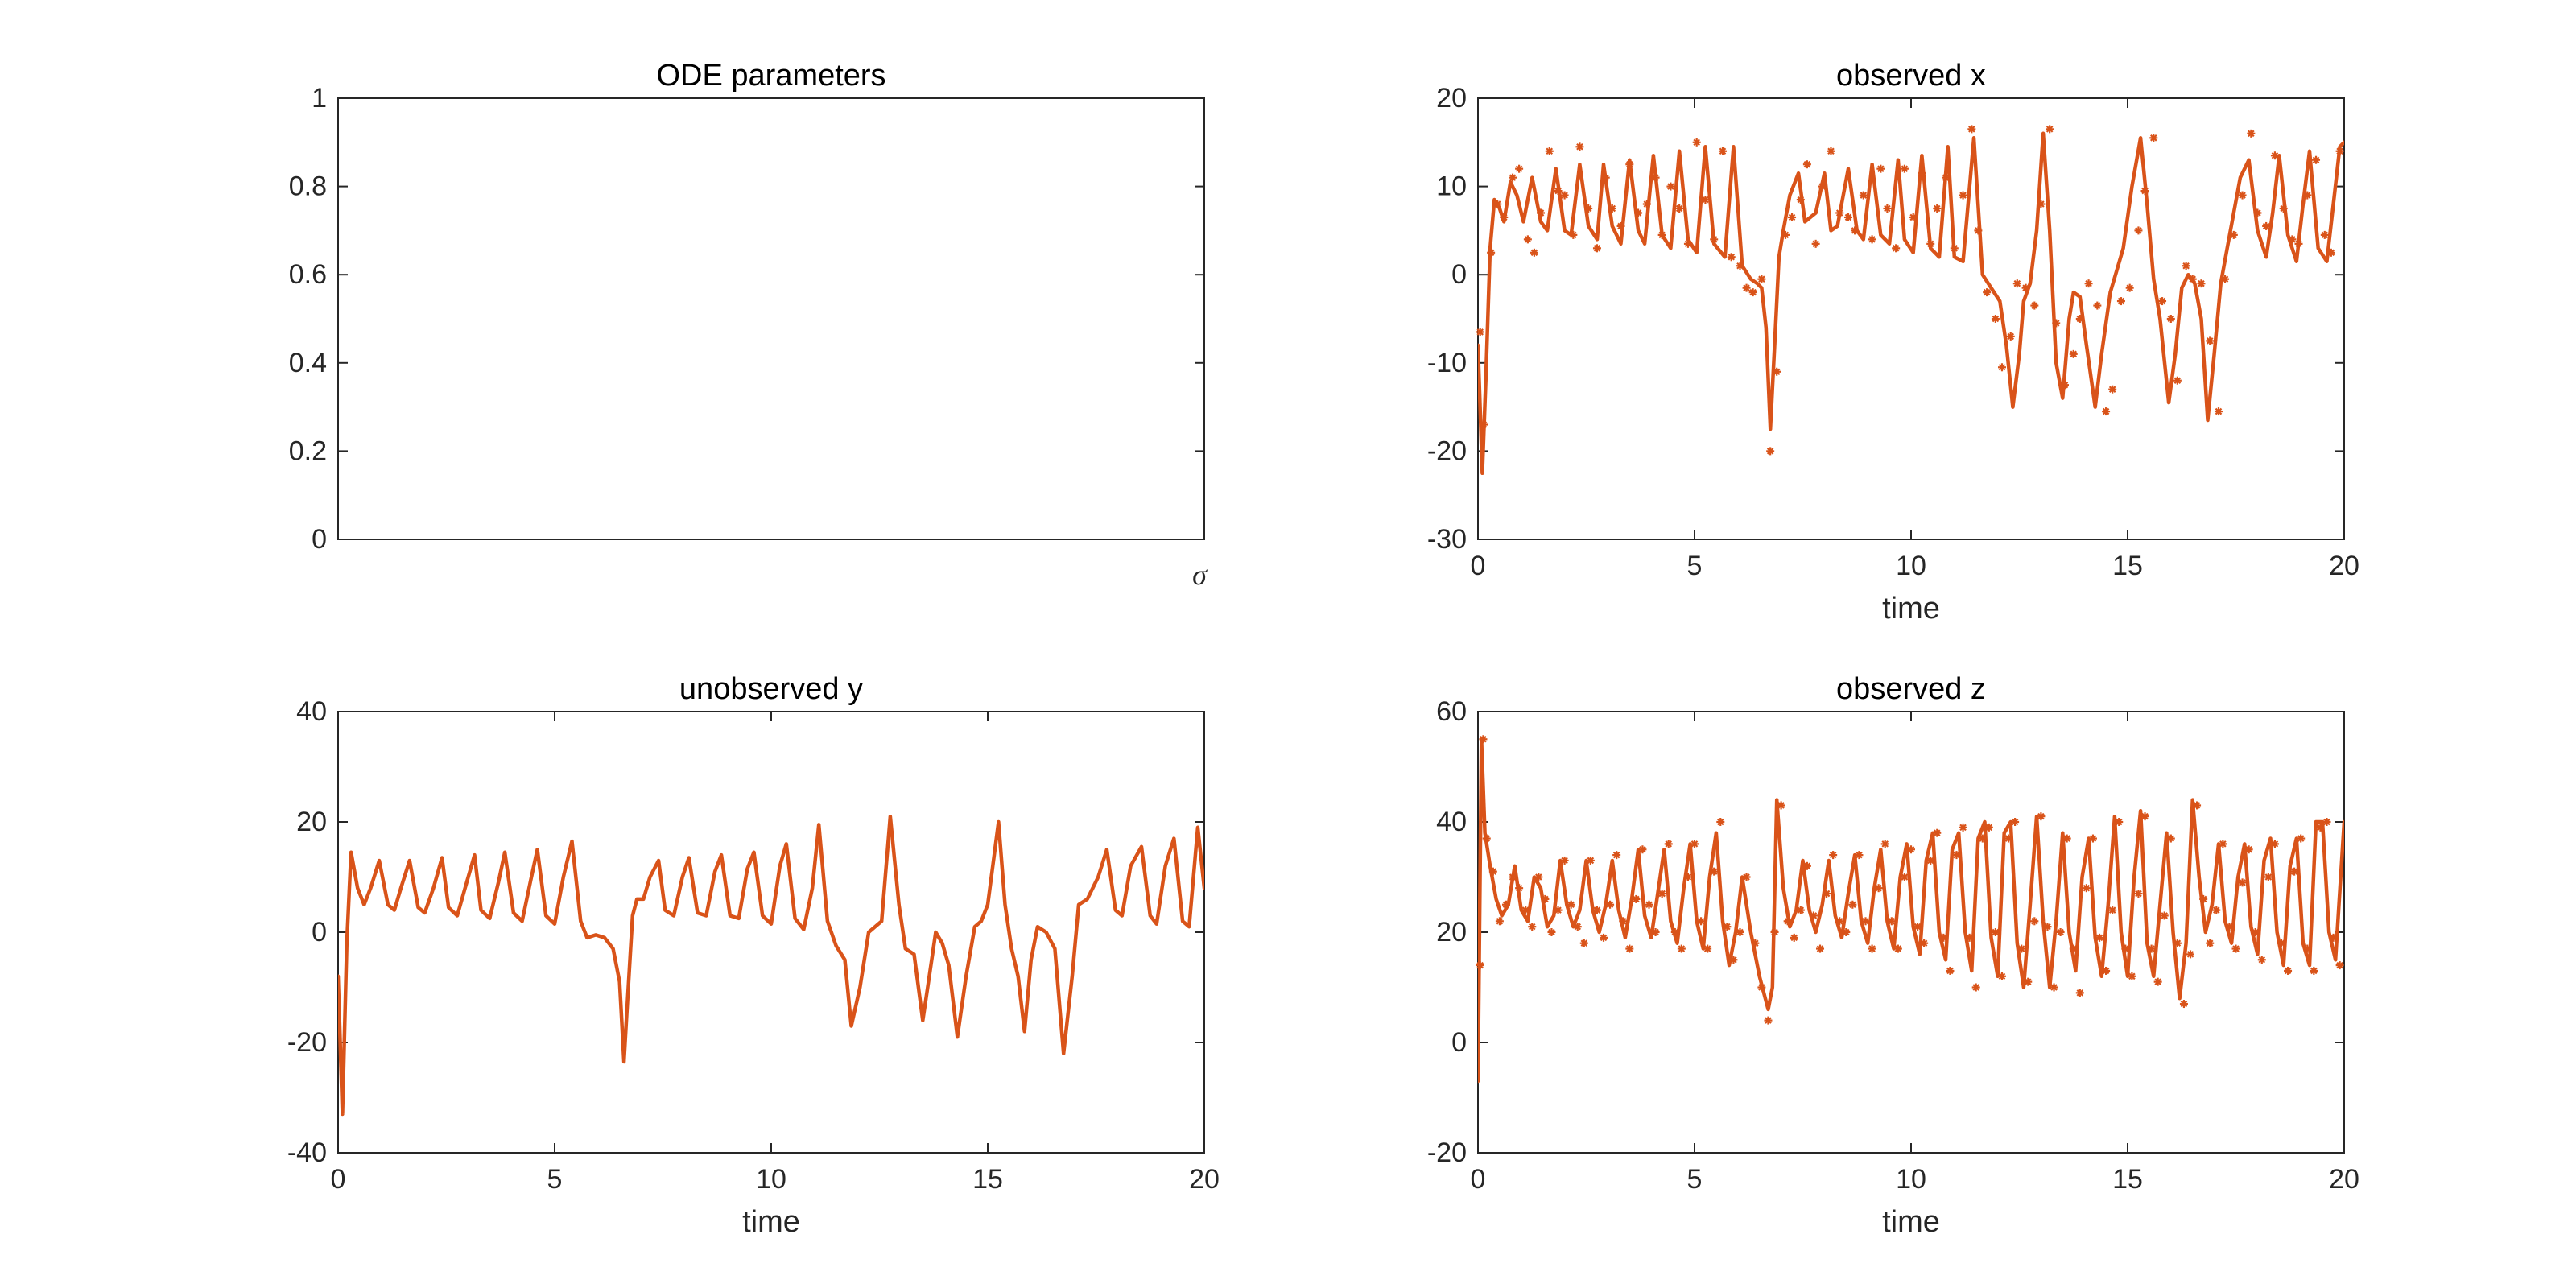 This screenshot has height=1288, width=2576. Describe the element at coordinates (1911, 76) in the screenshot. I see `chart-title: observed x` at that location.